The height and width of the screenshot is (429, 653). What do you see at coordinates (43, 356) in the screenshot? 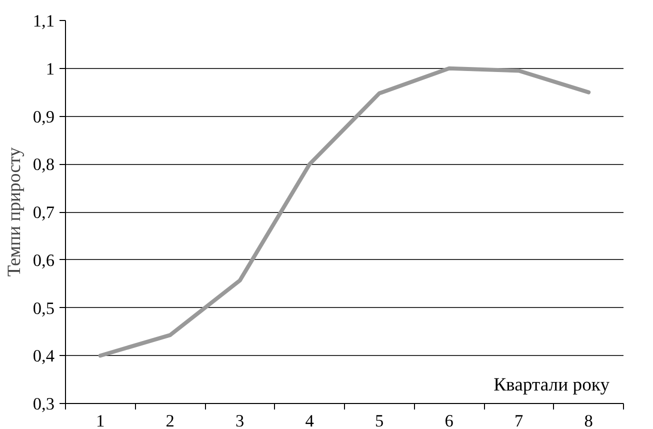
I see `y-tick-label: 0,4` at bounding box center [43, 356].